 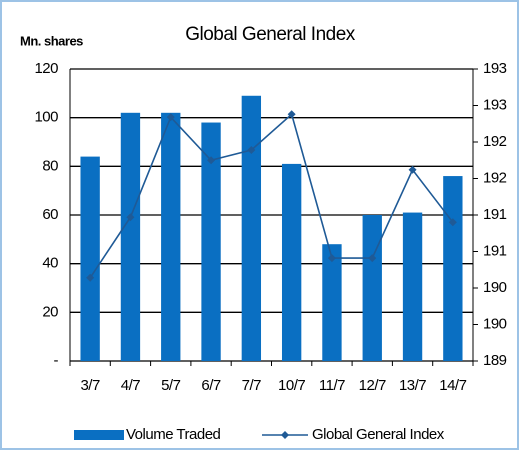 I want to click on x-tick-label: 13/7, so click(x=412, y=385).